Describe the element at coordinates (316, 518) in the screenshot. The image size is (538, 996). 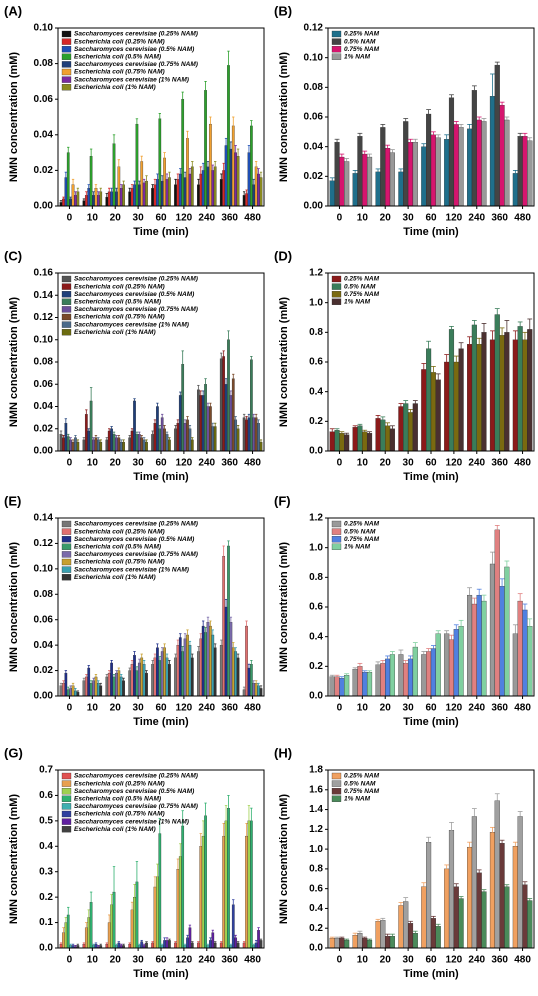
I see `y-tick-label: 1.2` at that location.